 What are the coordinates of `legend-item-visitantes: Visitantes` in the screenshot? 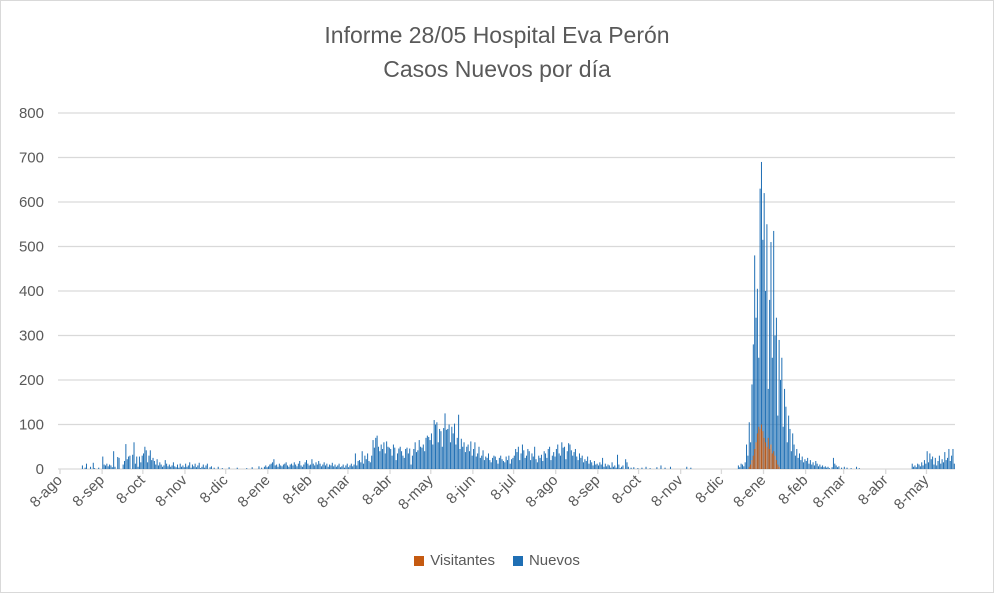 It's located at (454, 560).